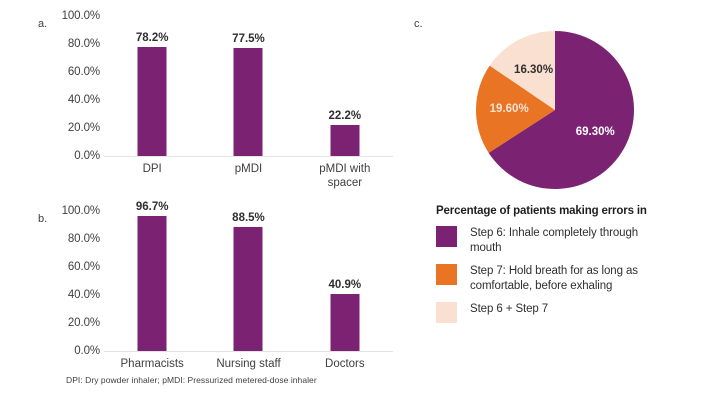 The width and height of the screenshot is (709, 405). I want to click on bar-value-label: 96.7%, so click(152, 206).